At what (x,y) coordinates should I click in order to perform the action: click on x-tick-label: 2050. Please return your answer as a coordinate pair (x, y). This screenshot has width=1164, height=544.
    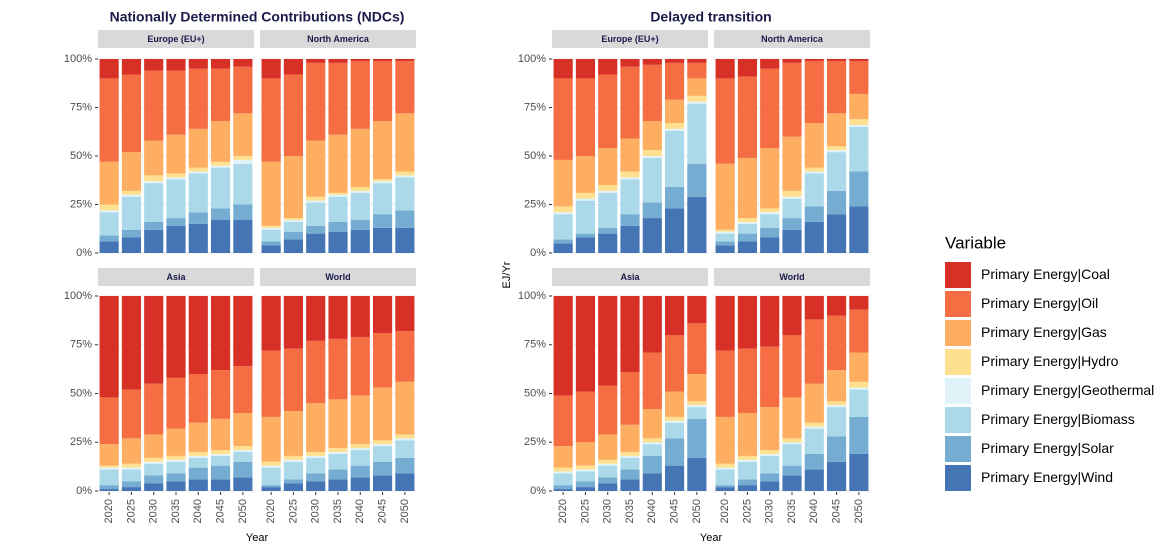
    Looking at the image, I should click on (859, 511).